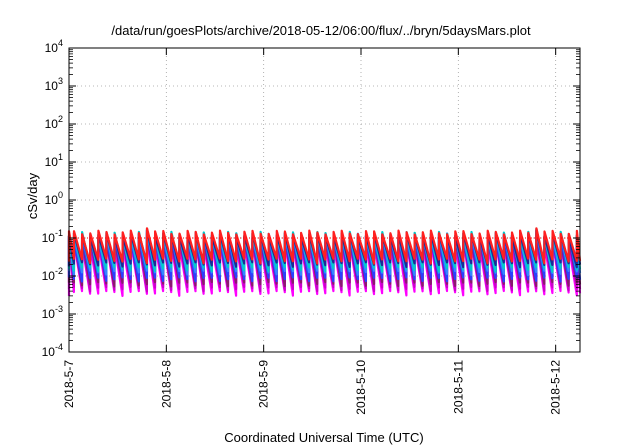  I want to click on x-tick-label: 2018-5-10, so click(361, 387).